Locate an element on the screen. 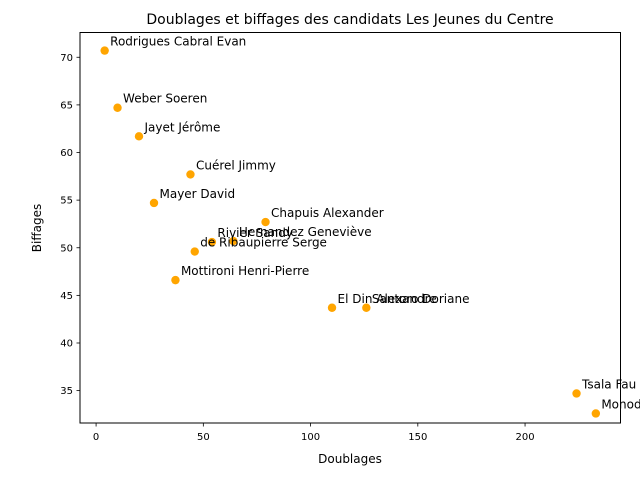  x-axis-label: Doublages is located at coordinates (350, 459).